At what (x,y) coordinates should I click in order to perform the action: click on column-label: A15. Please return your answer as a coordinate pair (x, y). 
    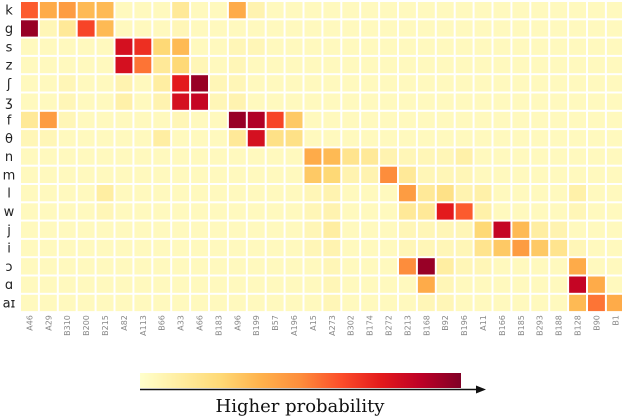
    Looking at the image, I should click on (313, 323).